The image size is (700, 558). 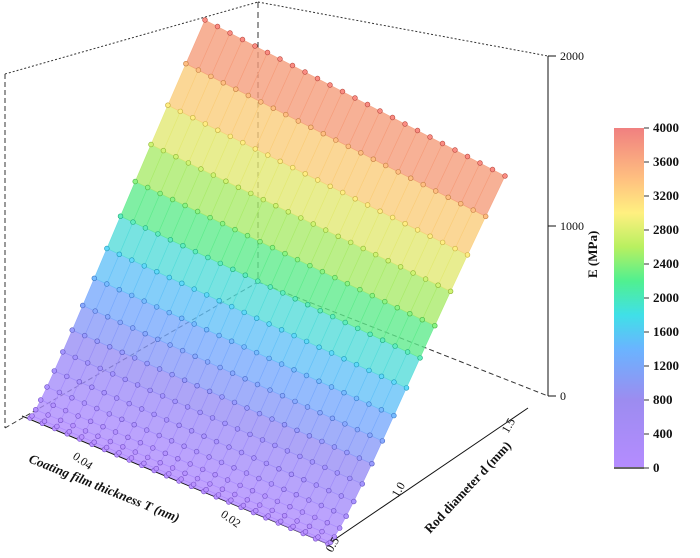 What do you see at coordinates (666, 331) in the screenshot?
I see `colorbar-tick-label: 1600` at bounding box center [666, 331].